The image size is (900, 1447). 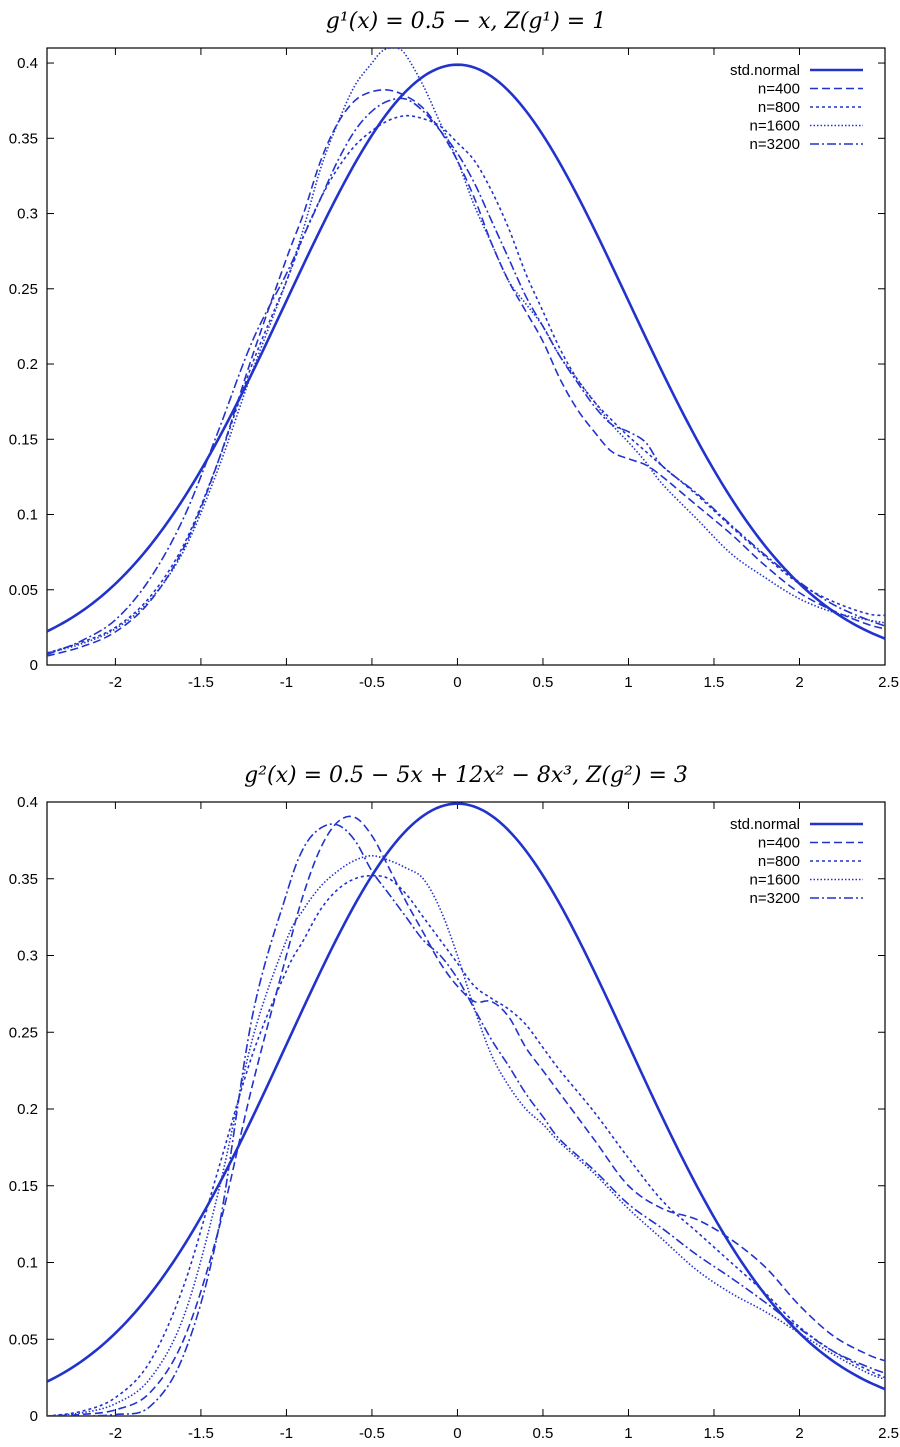 What do you see at coordinates (466, 775) in the screenshot?
I see `chart-title: g²(x) = 0.5 − 5x + 12x² − 8x³, Z(g²) = 3` at bounding box center [466, 775].